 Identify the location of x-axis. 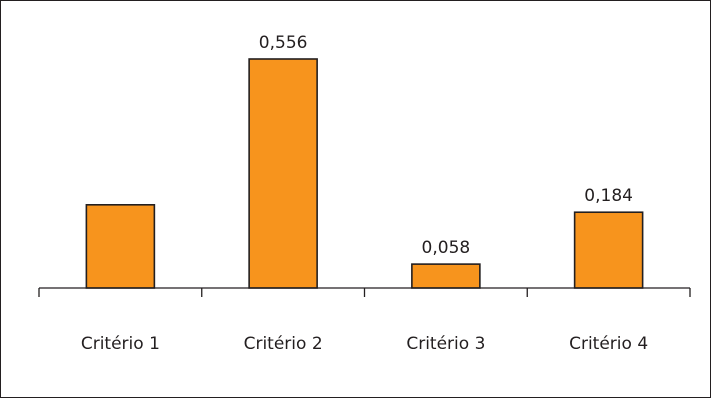
(364, 292).